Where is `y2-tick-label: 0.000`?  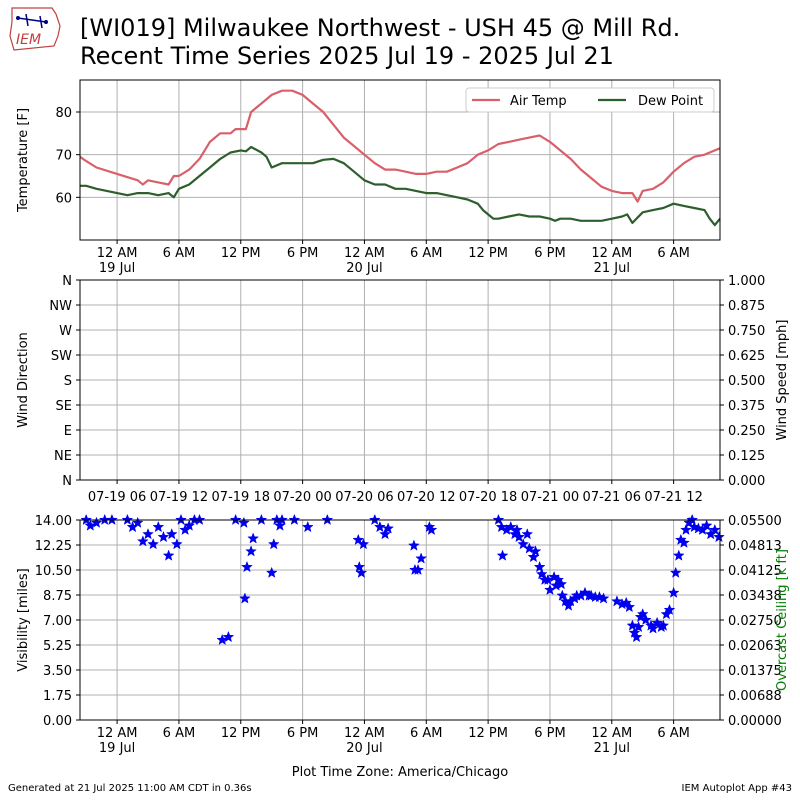 y2-tick-label: 0.000 is located at coordinates (746, 481).